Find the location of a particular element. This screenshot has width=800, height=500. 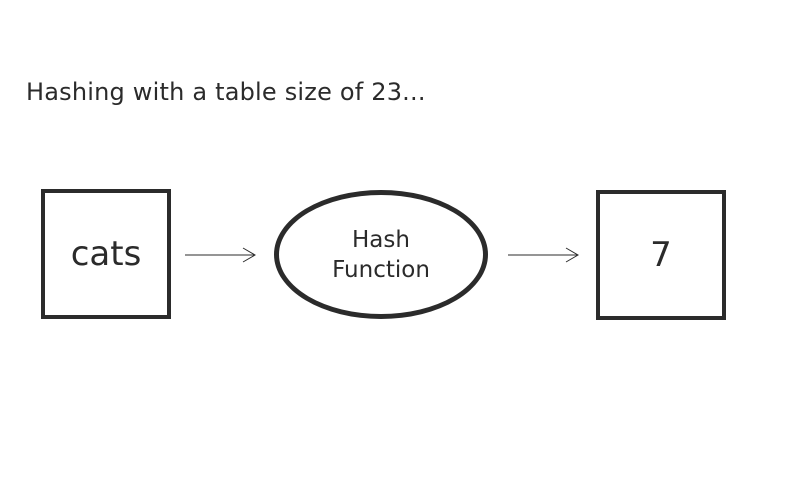

hash-function-label-line2: Function is located at coordinates (381, 269).